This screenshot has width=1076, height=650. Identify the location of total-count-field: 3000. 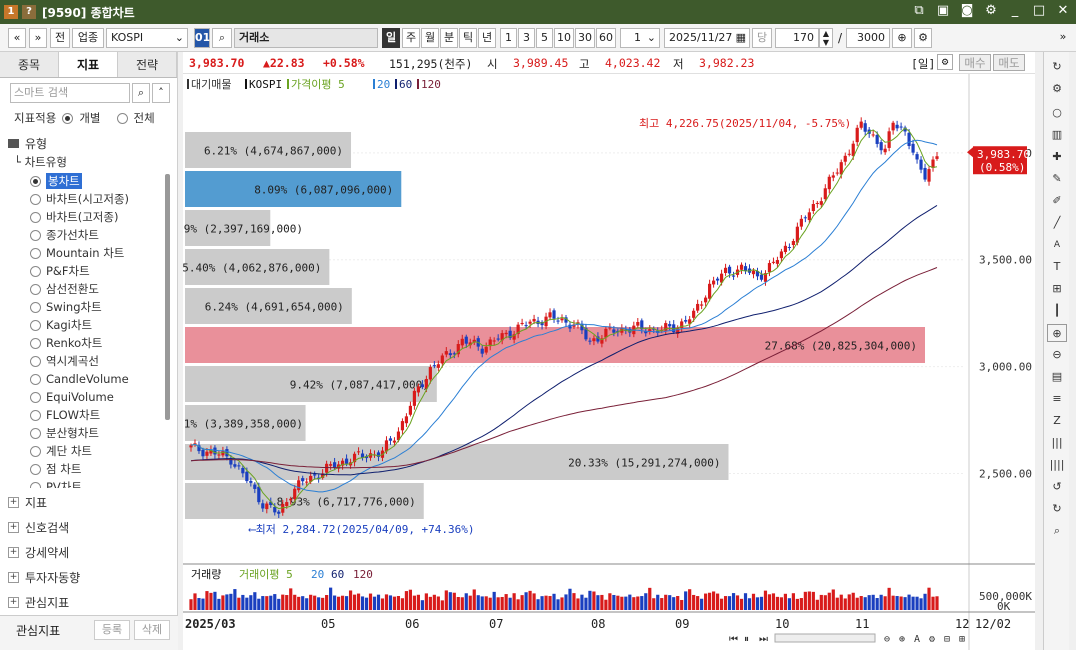
(868, 38).